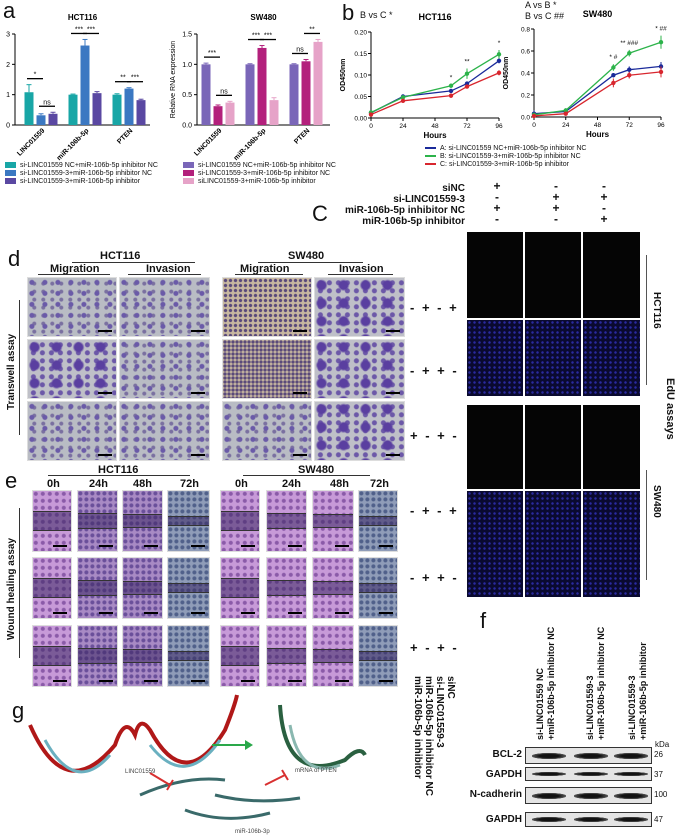  I want to click on mechanism-diagram: LINC01559 mRNA of PTEN miR-106b-3p, so click(197, 764).